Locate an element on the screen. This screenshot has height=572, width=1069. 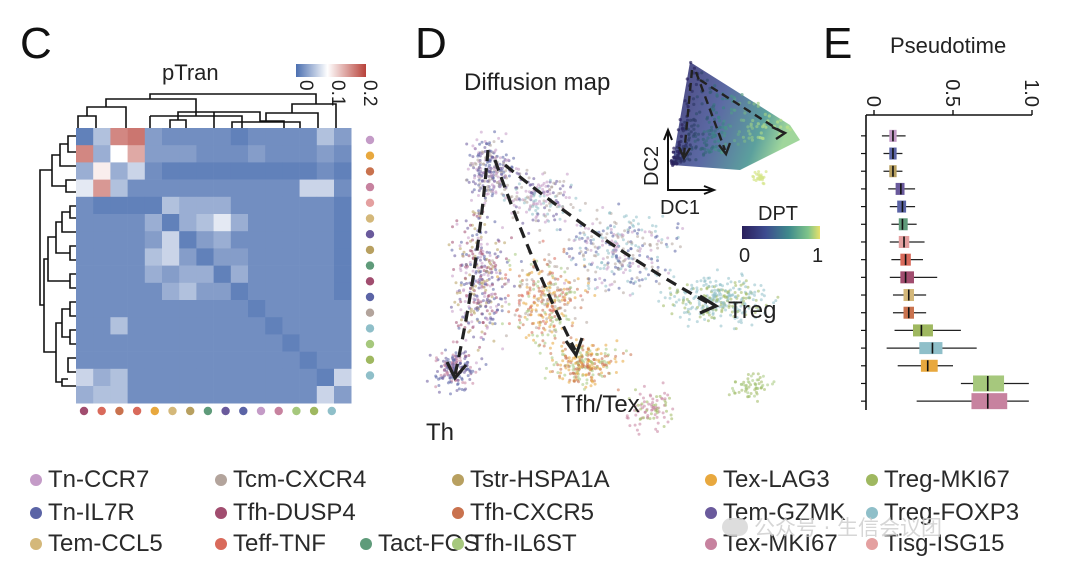
boxplot-tick-label: 1.0 is located at coordinates (1031, 93).